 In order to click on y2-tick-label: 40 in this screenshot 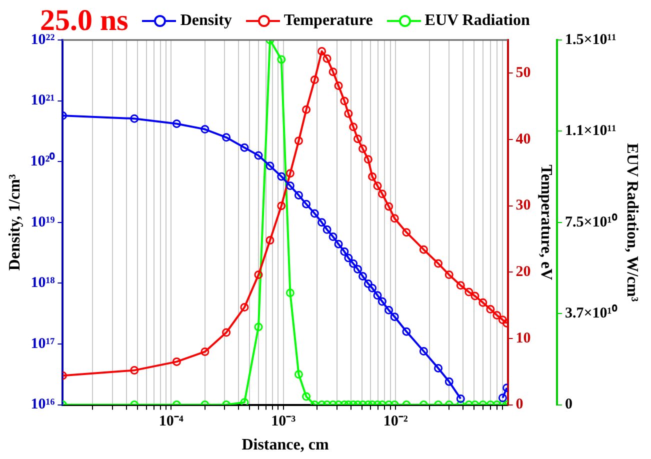, I will do `click(523, 139)`.